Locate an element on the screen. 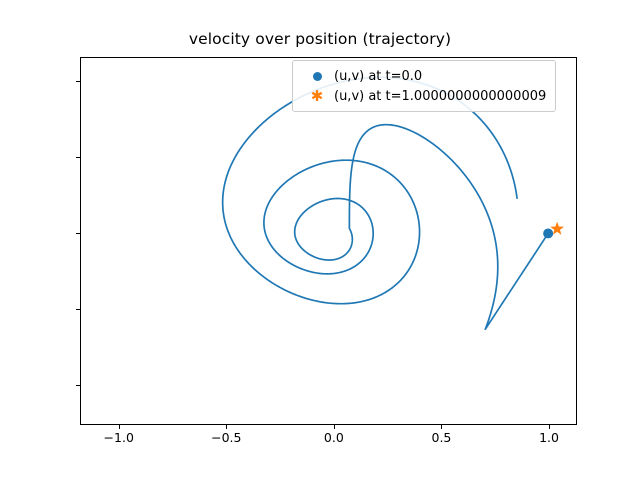  plot-title: velocity over position (trajectory) is located at coordinates (320, 39).